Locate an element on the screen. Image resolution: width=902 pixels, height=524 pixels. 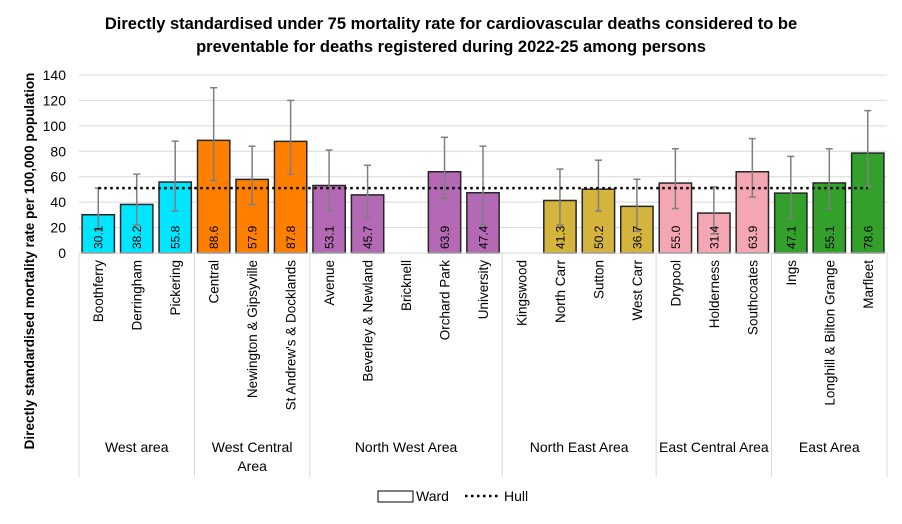
legend-hull-label: Hull is located at coordinates (516, 496).